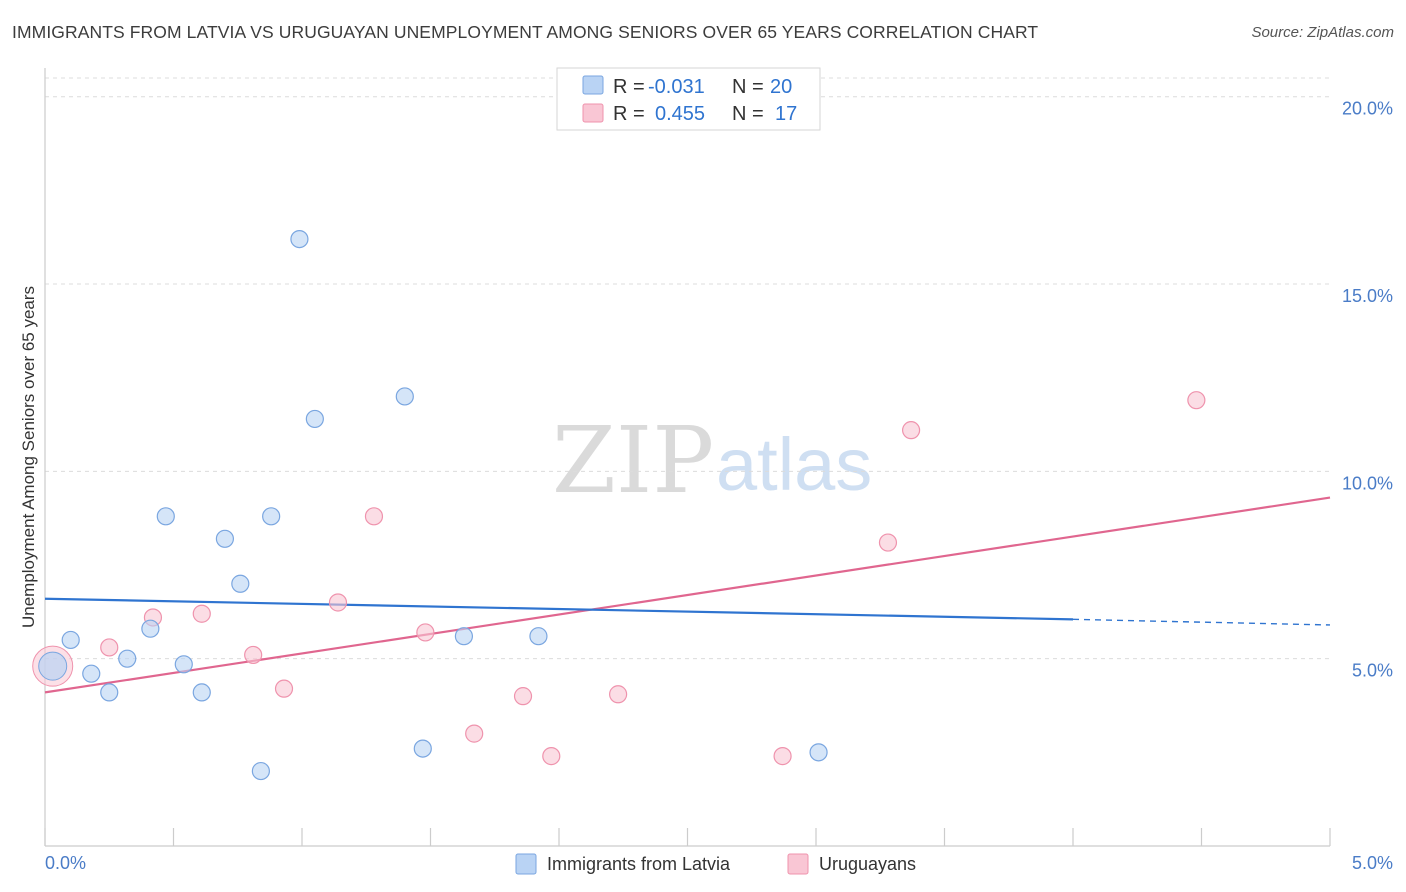 Image resolution: width=1406 pixels, height=892 pixels. I want to click on y-tick-label-3: 20.0%, so click(1367, 109).